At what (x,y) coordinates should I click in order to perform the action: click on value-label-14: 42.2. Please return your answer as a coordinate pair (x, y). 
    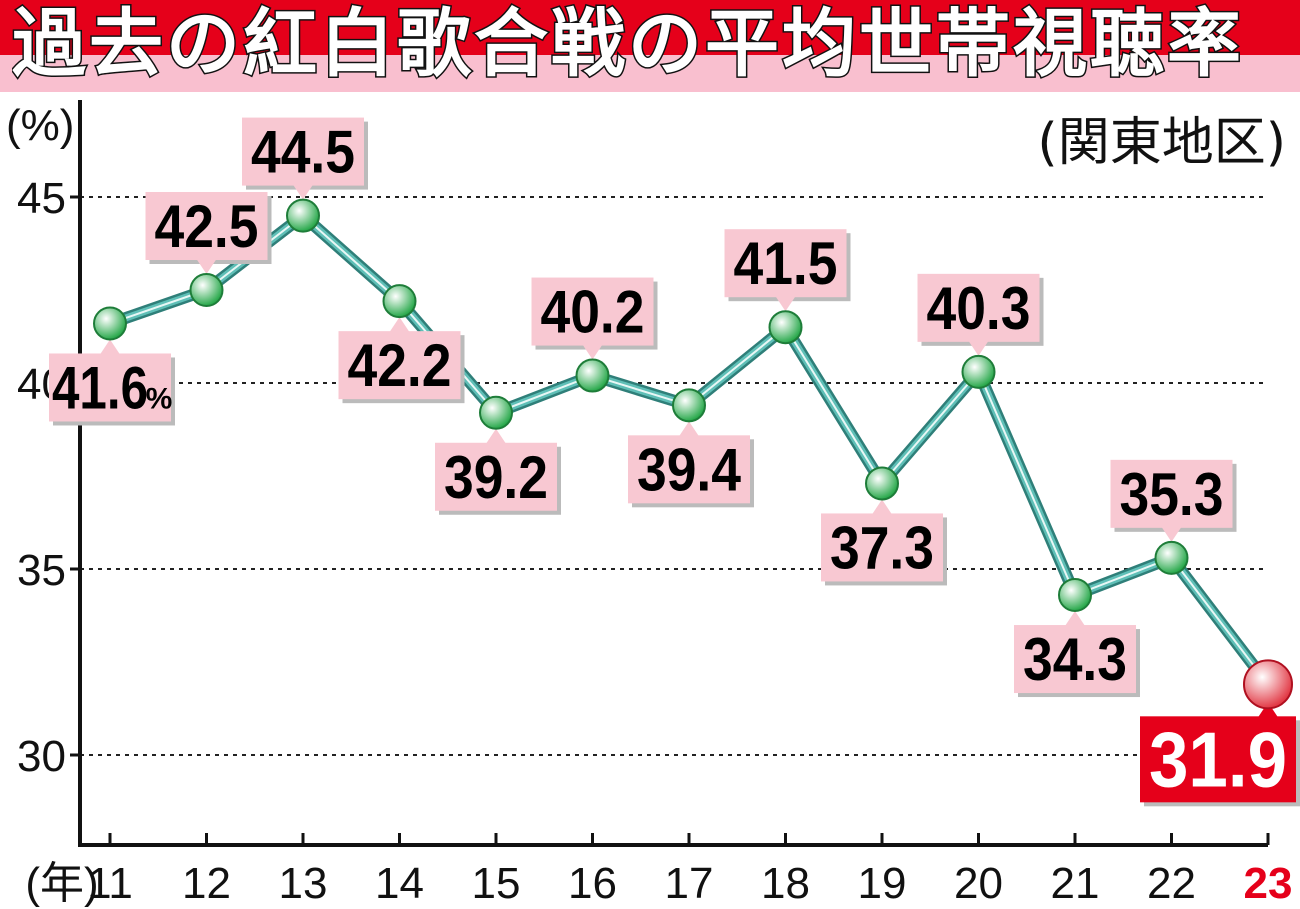
    Looking at the image, I should click on (400, 365).